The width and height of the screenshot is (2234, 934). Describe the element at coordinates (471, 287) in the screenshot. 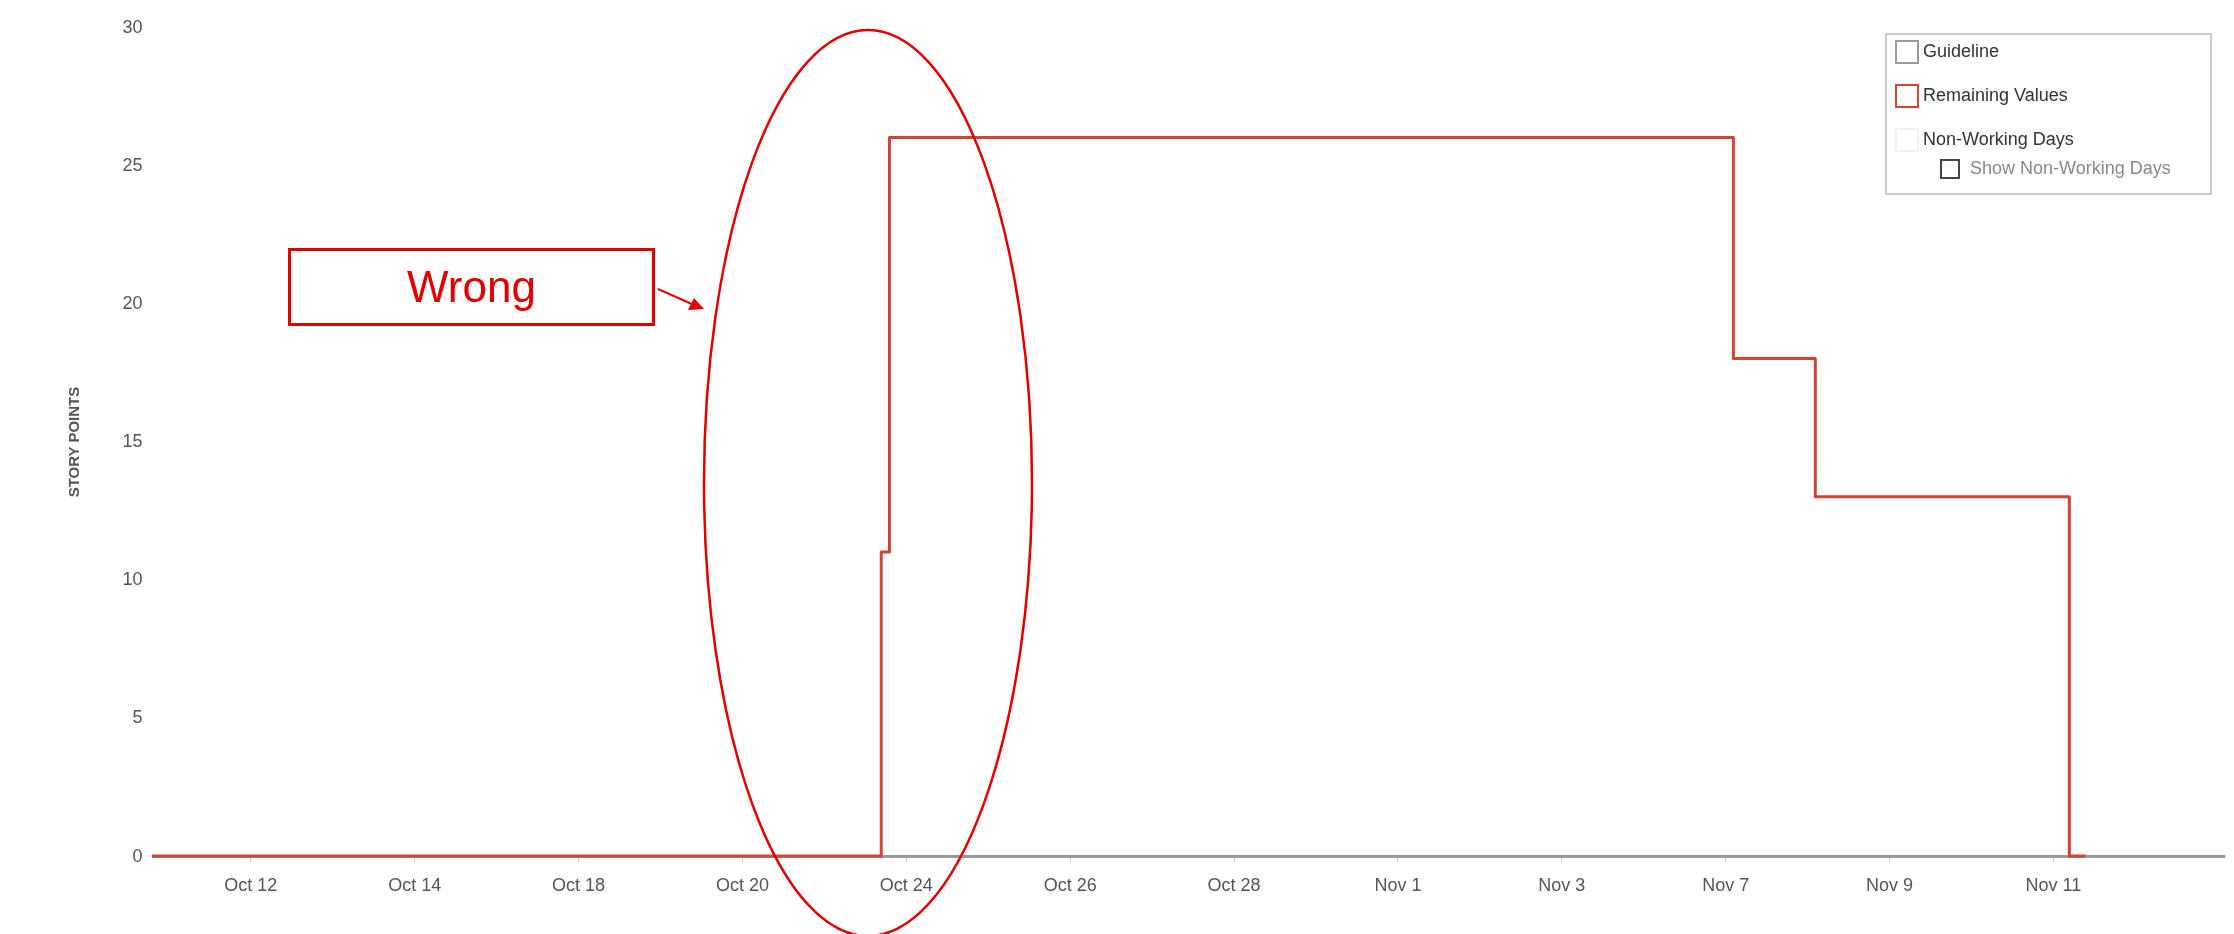

I see `annotation: Wrong` at that location.